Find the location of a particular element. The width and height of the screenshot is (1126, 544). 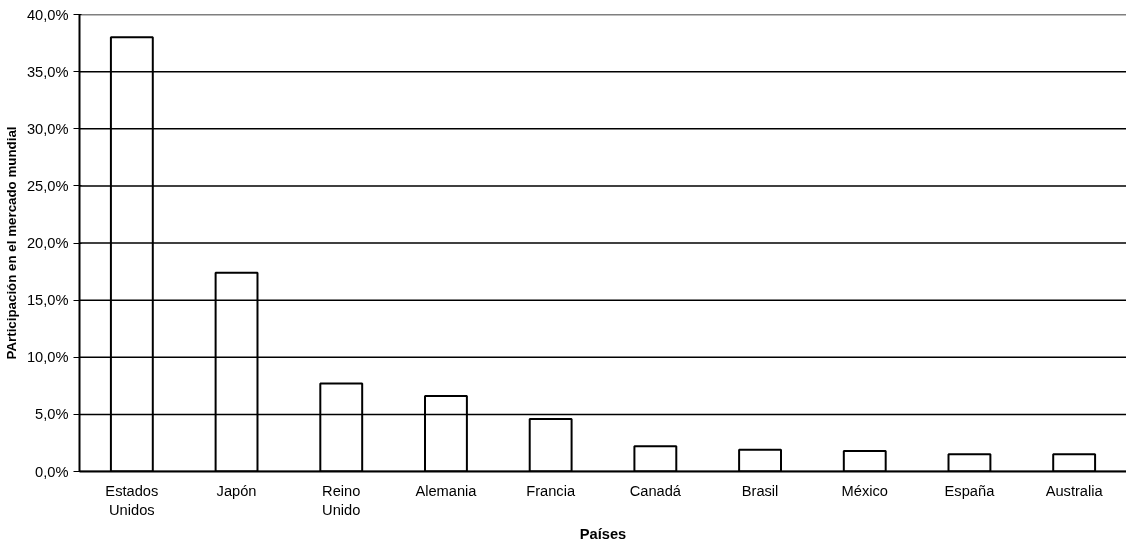

y-tick-label: 15,0% is located at coordinates (47, 300).